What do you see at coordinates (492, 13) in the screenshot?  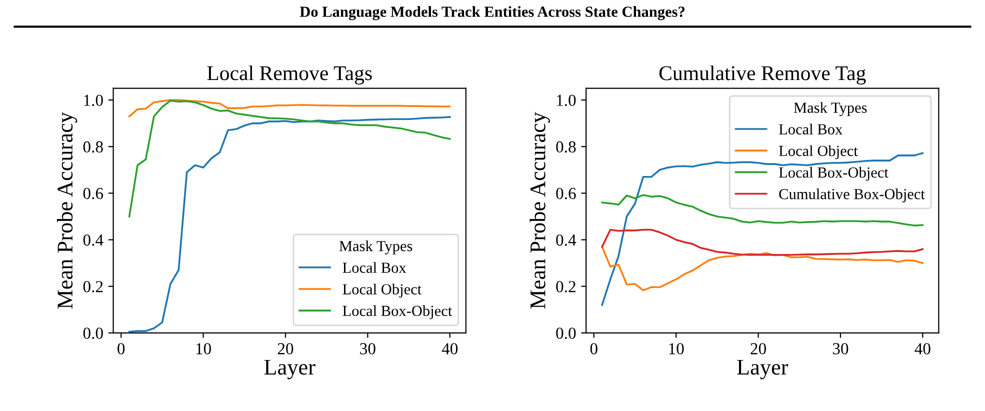 I see `text: Do Language Models Track Entities Across State Changes?` at bounding box center [492, 13].